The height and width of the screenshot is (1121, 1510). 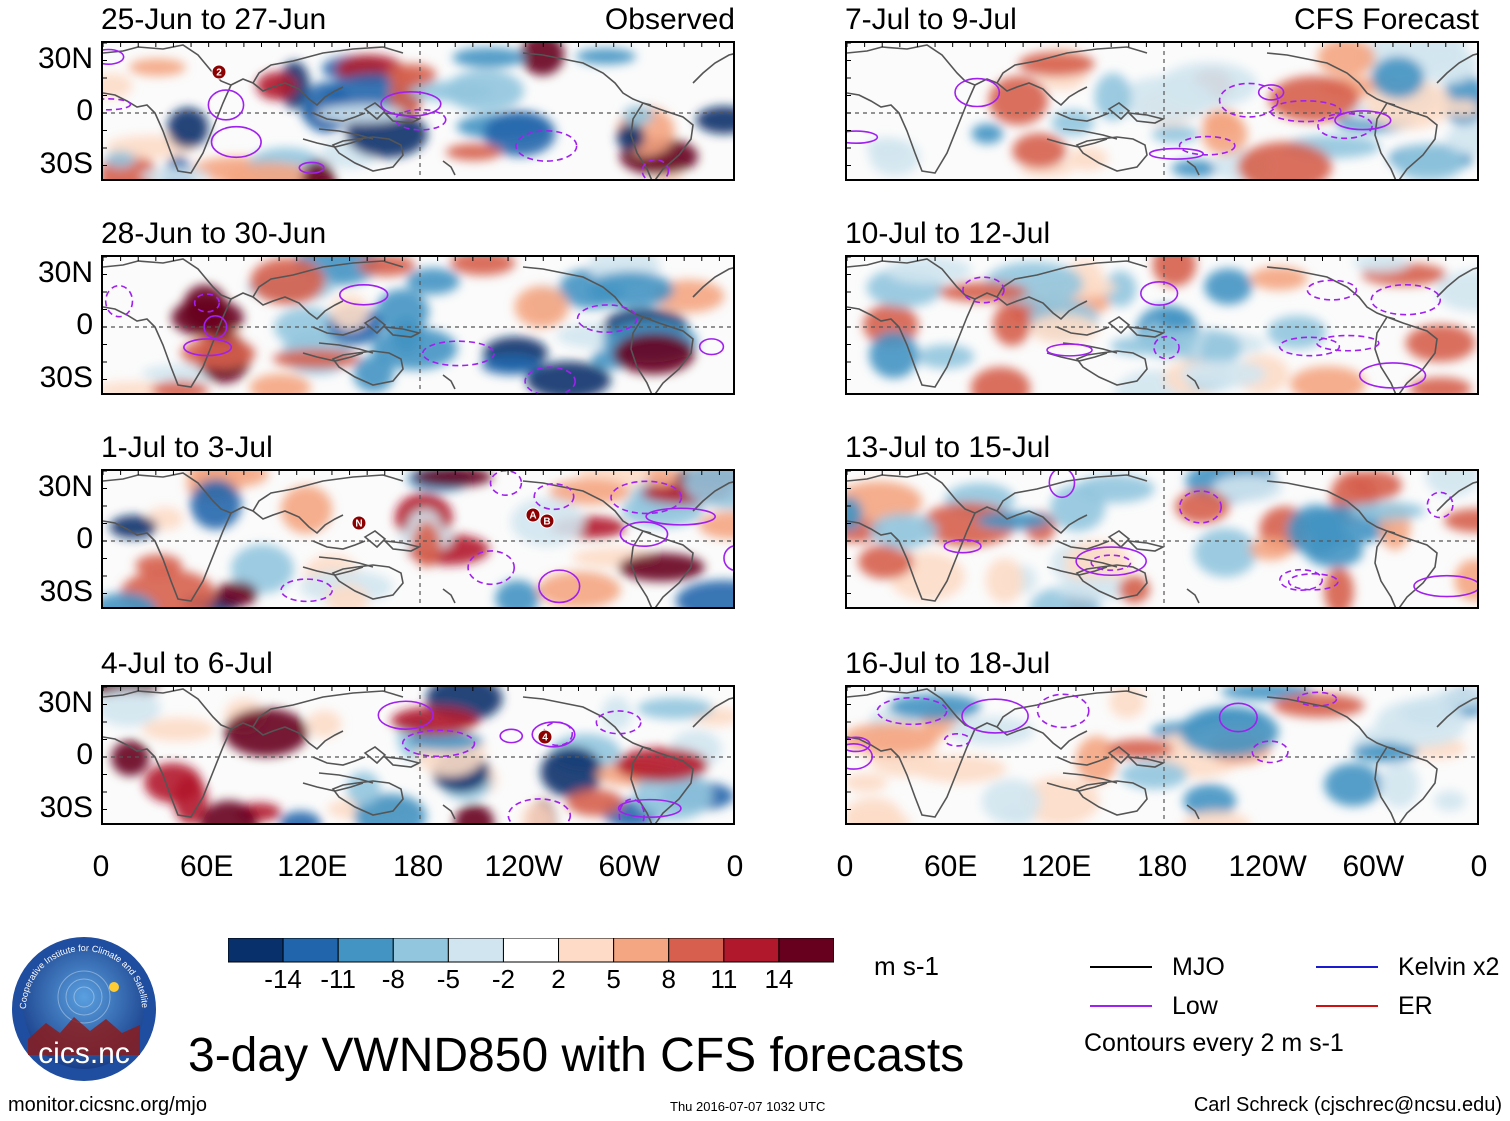 I want to click on reference-lines, so click(x=1162, y=755).